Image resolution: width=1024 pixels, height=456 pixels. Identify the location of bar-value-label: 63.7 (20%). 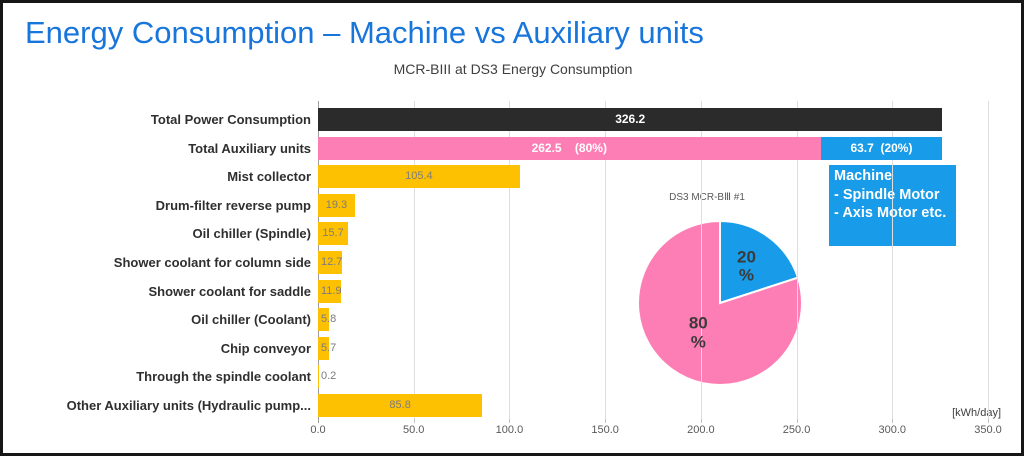
(881, 147).